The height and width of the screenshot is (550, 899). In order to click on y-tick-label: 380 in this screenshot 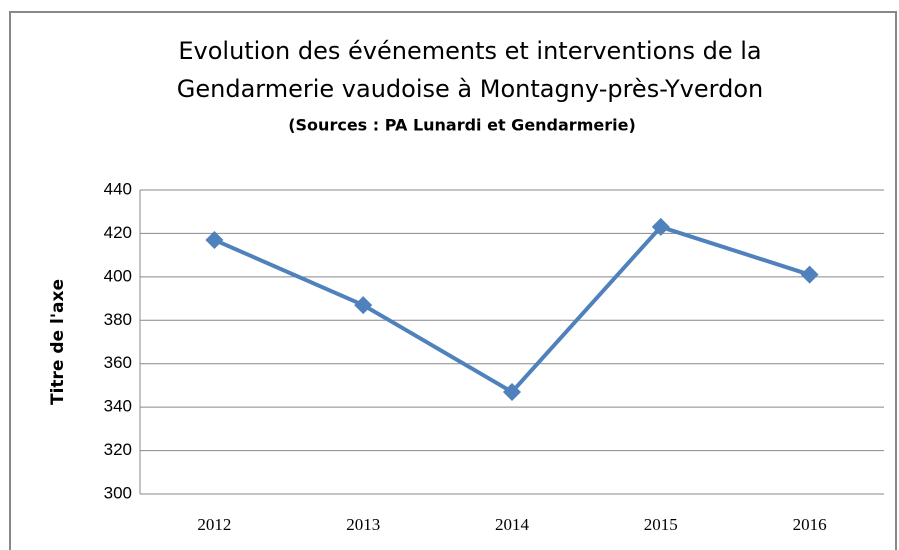, I will do `click(118, 319)`.